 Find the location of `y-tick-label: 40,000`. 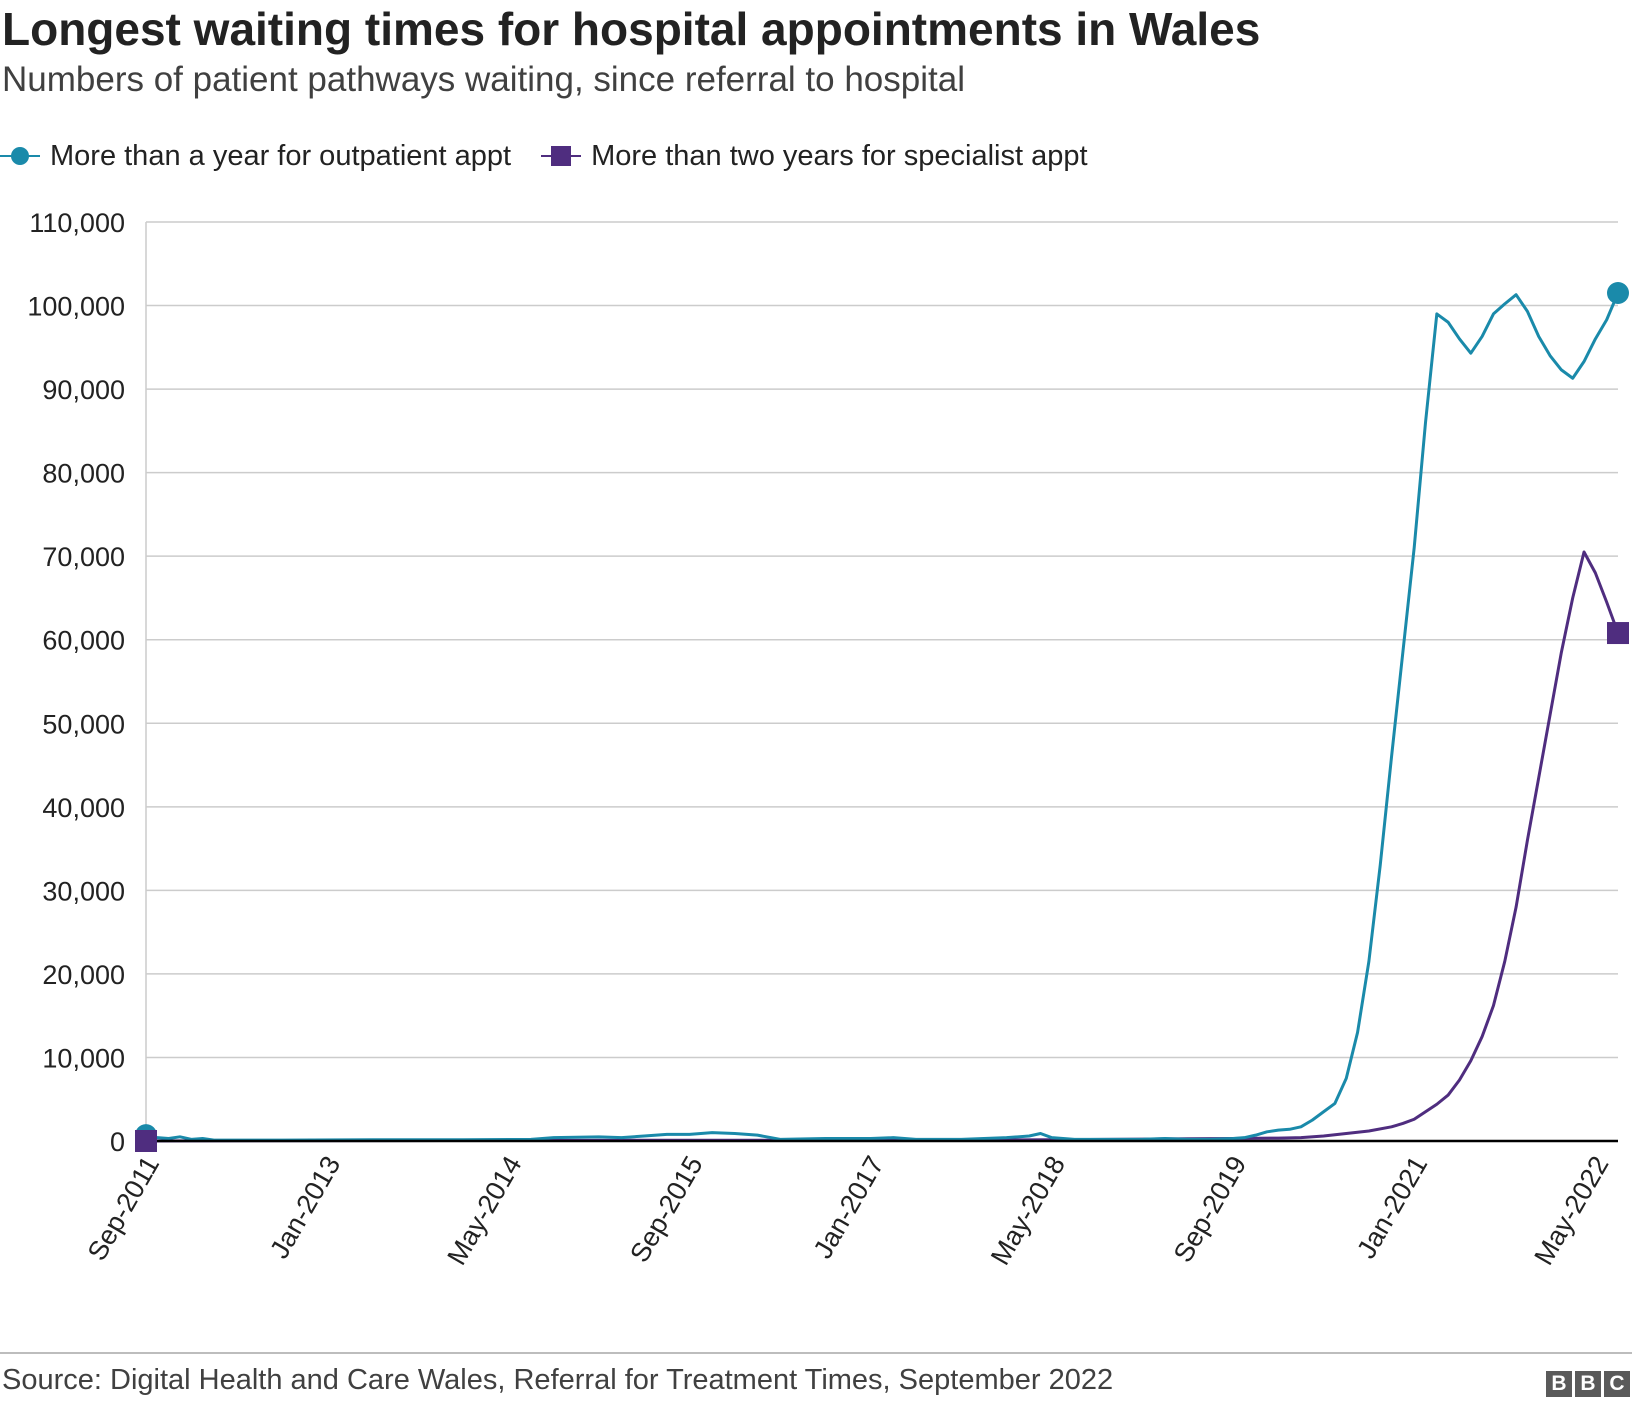

y-tick-label: 40,000 is located at coordinates (83, 808).